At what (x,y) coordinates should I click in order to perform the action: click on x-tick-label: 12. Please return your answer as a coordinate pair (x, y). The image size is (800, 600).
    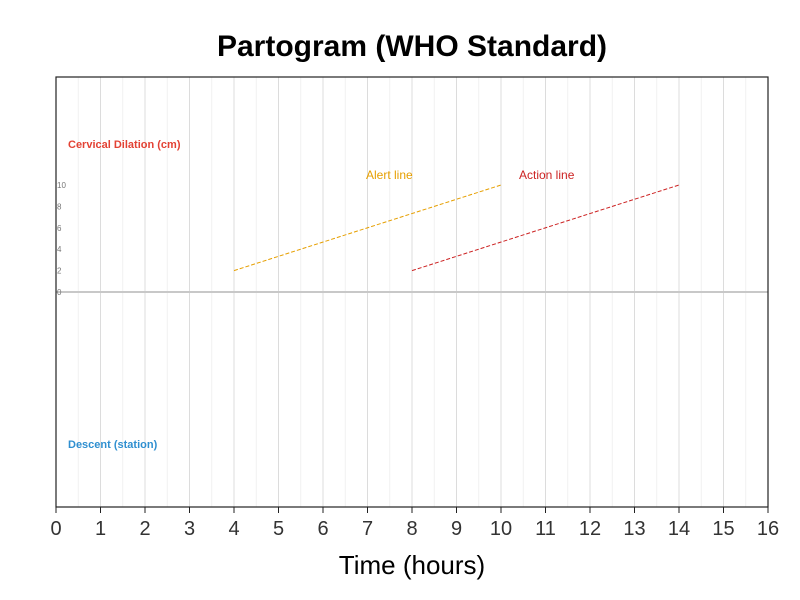
    Looking at the image, I should click on (590, 529).